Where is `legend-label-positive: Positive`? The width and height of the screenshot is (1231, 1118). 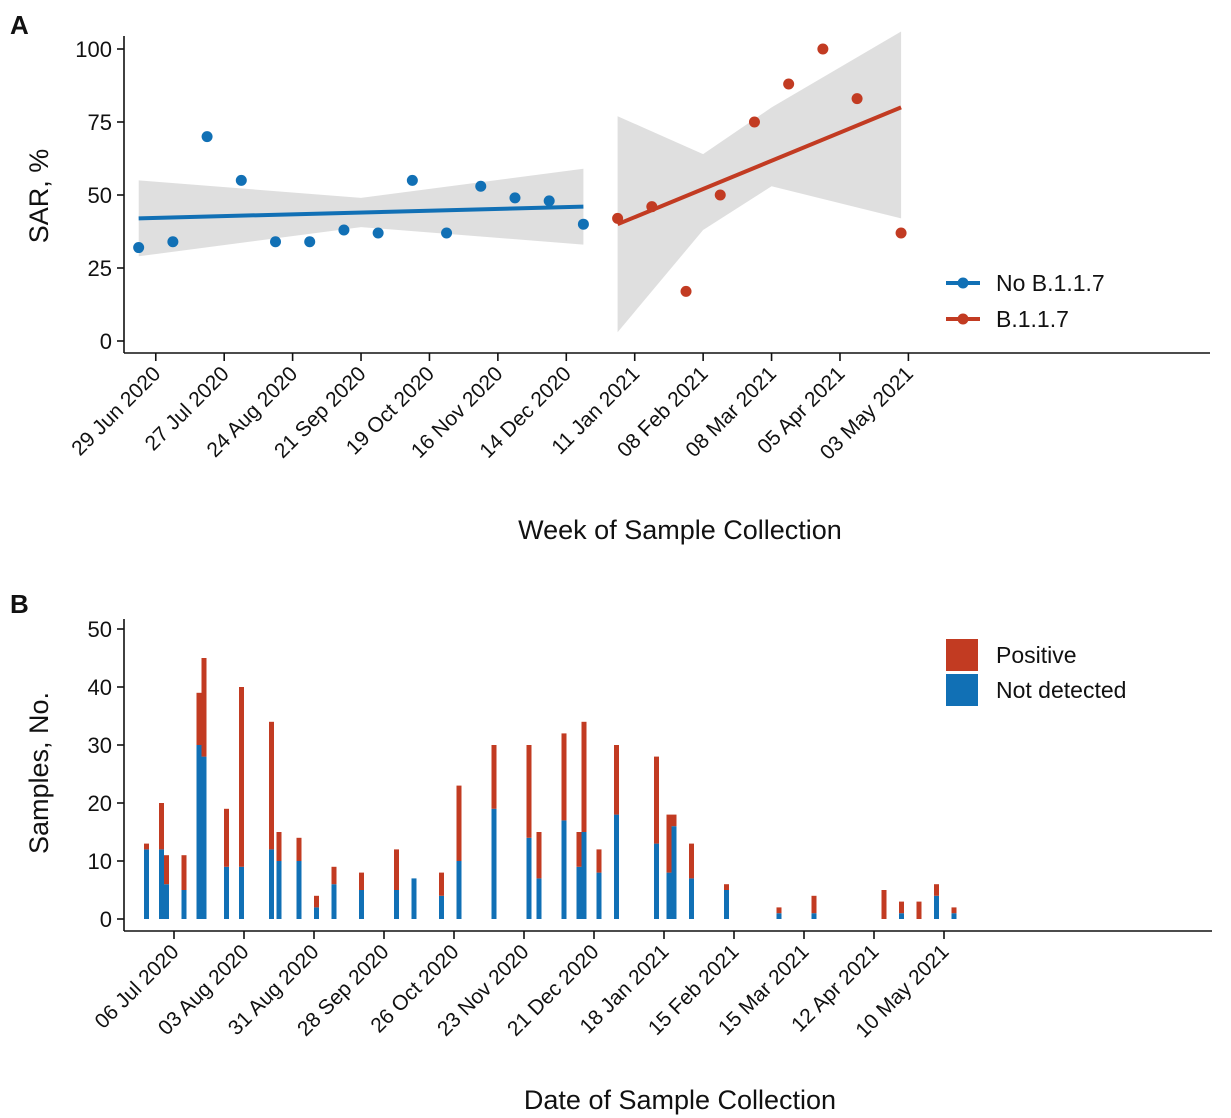
legend-label-positive: Positive is located at coordinates (1036, 655).